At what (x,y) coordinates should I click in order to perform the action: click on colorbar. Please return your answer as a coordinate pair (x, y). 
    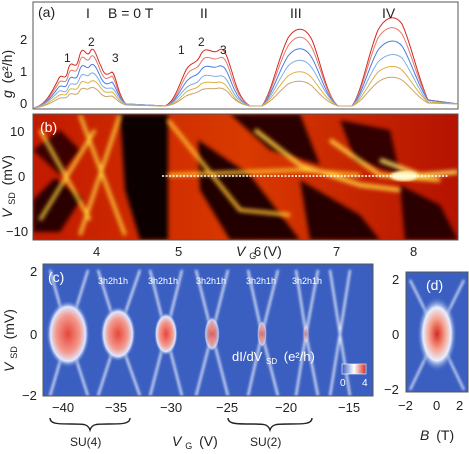
    Looking at the image, I should click on (354, 369).